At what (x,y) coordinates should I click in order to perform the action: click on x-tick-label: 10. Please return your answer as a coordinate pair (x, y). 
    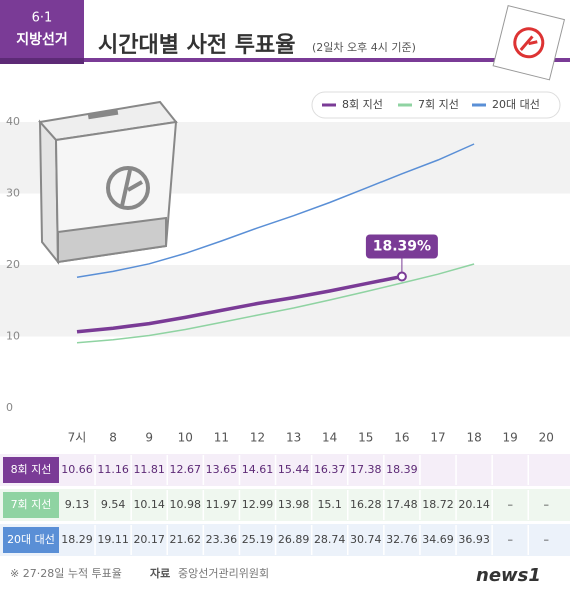
    Looking at the image, I should click on (185, 438).